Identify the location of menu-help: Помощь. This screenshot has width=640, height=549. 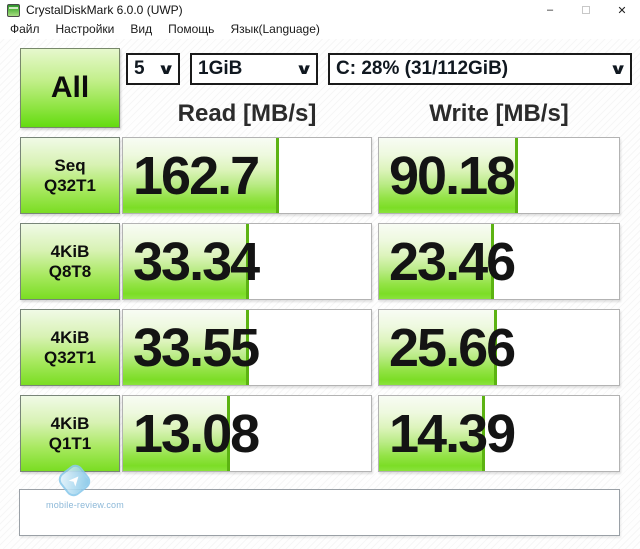
(191, 29).